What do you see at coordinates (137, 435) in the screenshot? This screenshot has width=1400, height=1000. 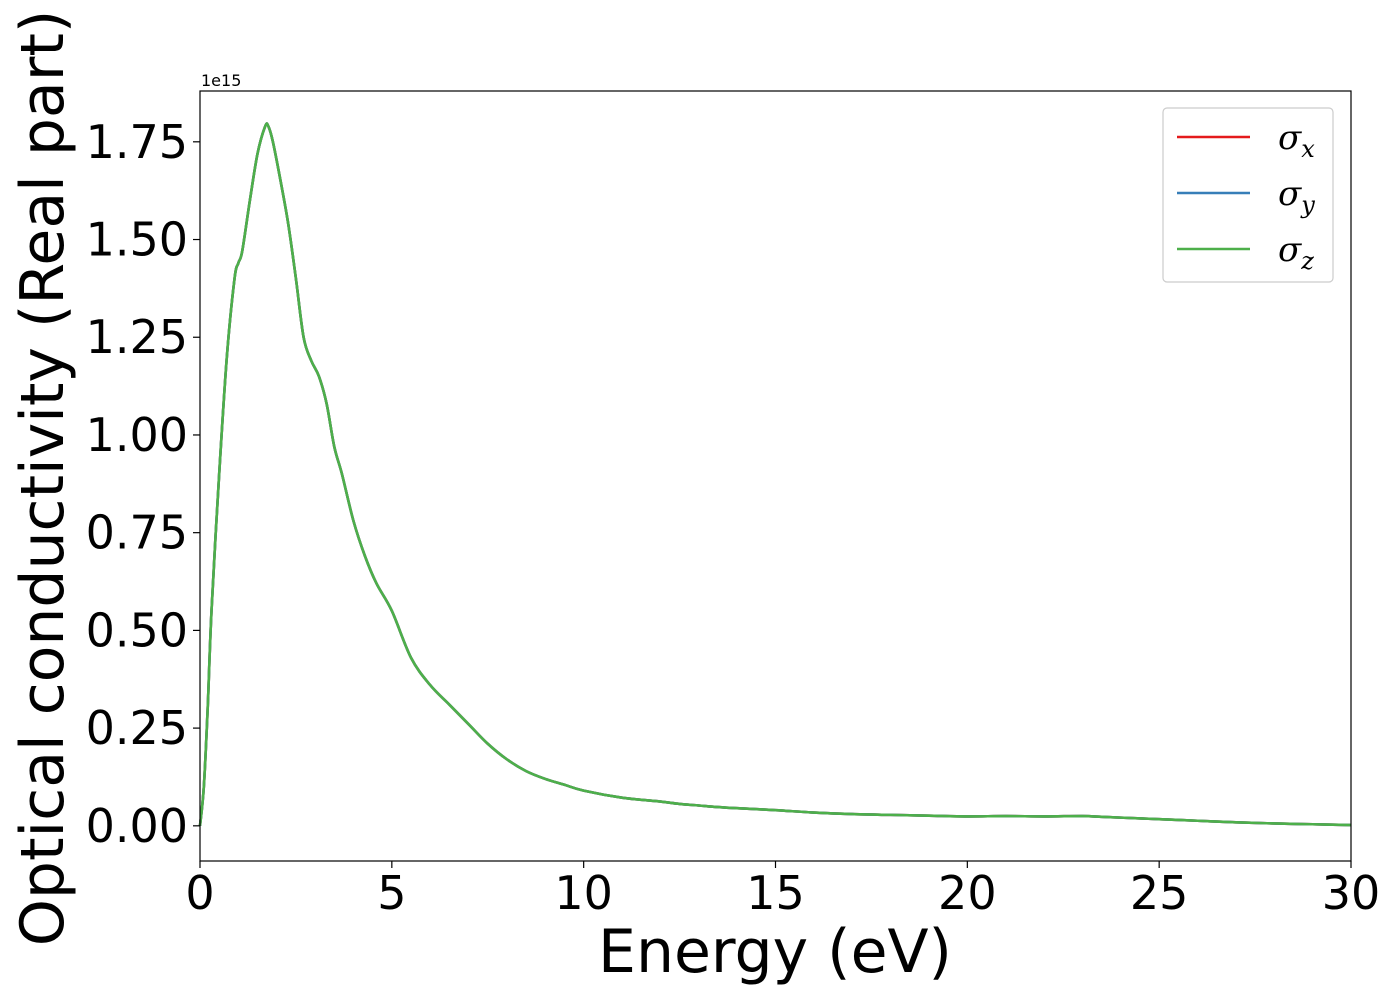 I see `y-tick-label: 1.00` at bounding box center [137, 435].